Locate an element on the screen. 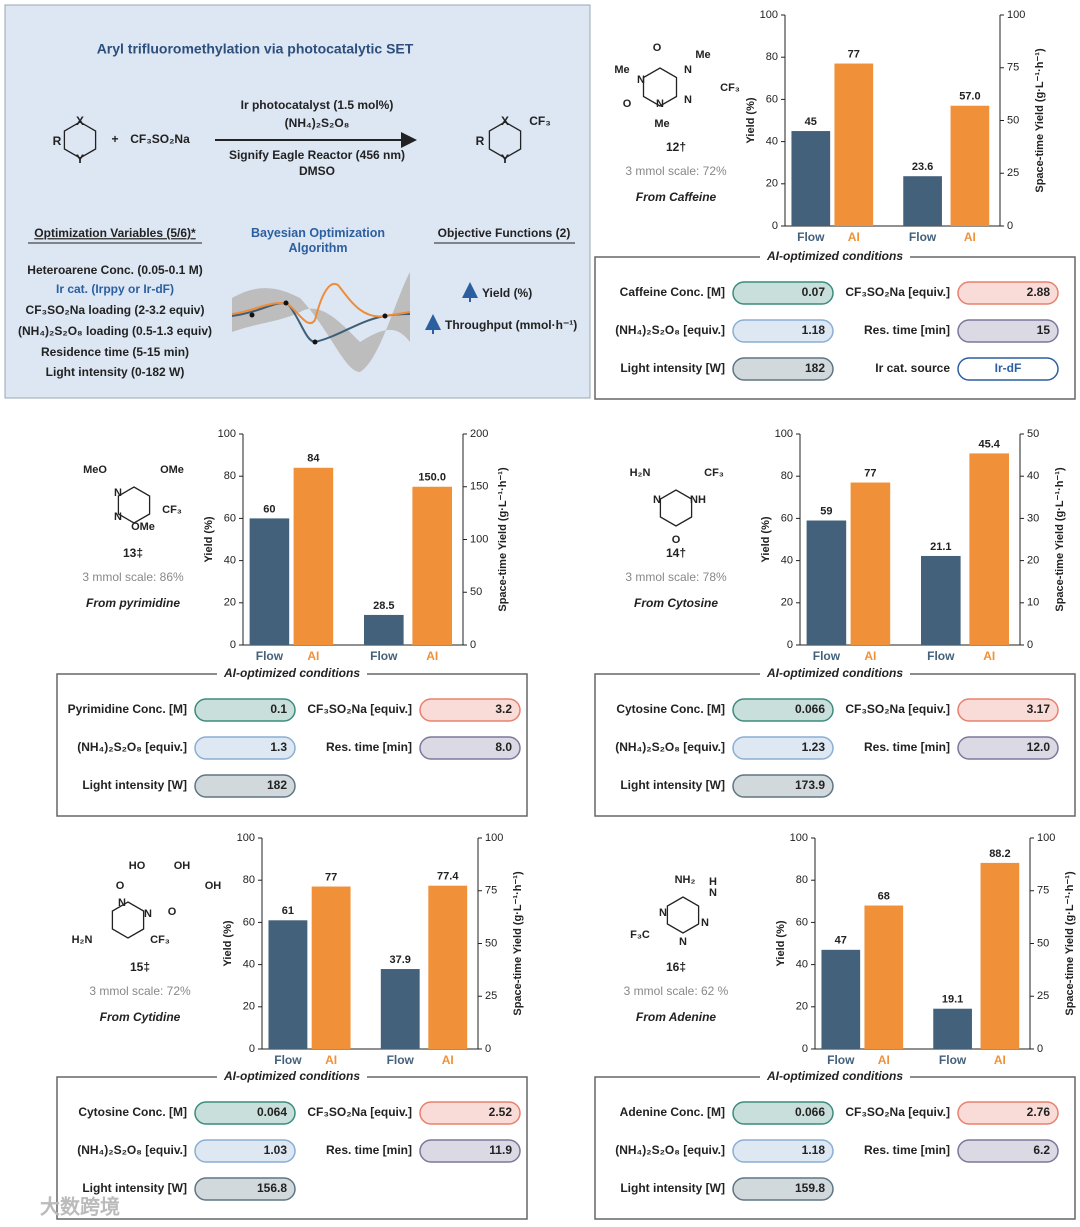 The image size is (1080, 1227). variables-heading: Optimization Variables (5/6)* is located at coordinates (115, 233).